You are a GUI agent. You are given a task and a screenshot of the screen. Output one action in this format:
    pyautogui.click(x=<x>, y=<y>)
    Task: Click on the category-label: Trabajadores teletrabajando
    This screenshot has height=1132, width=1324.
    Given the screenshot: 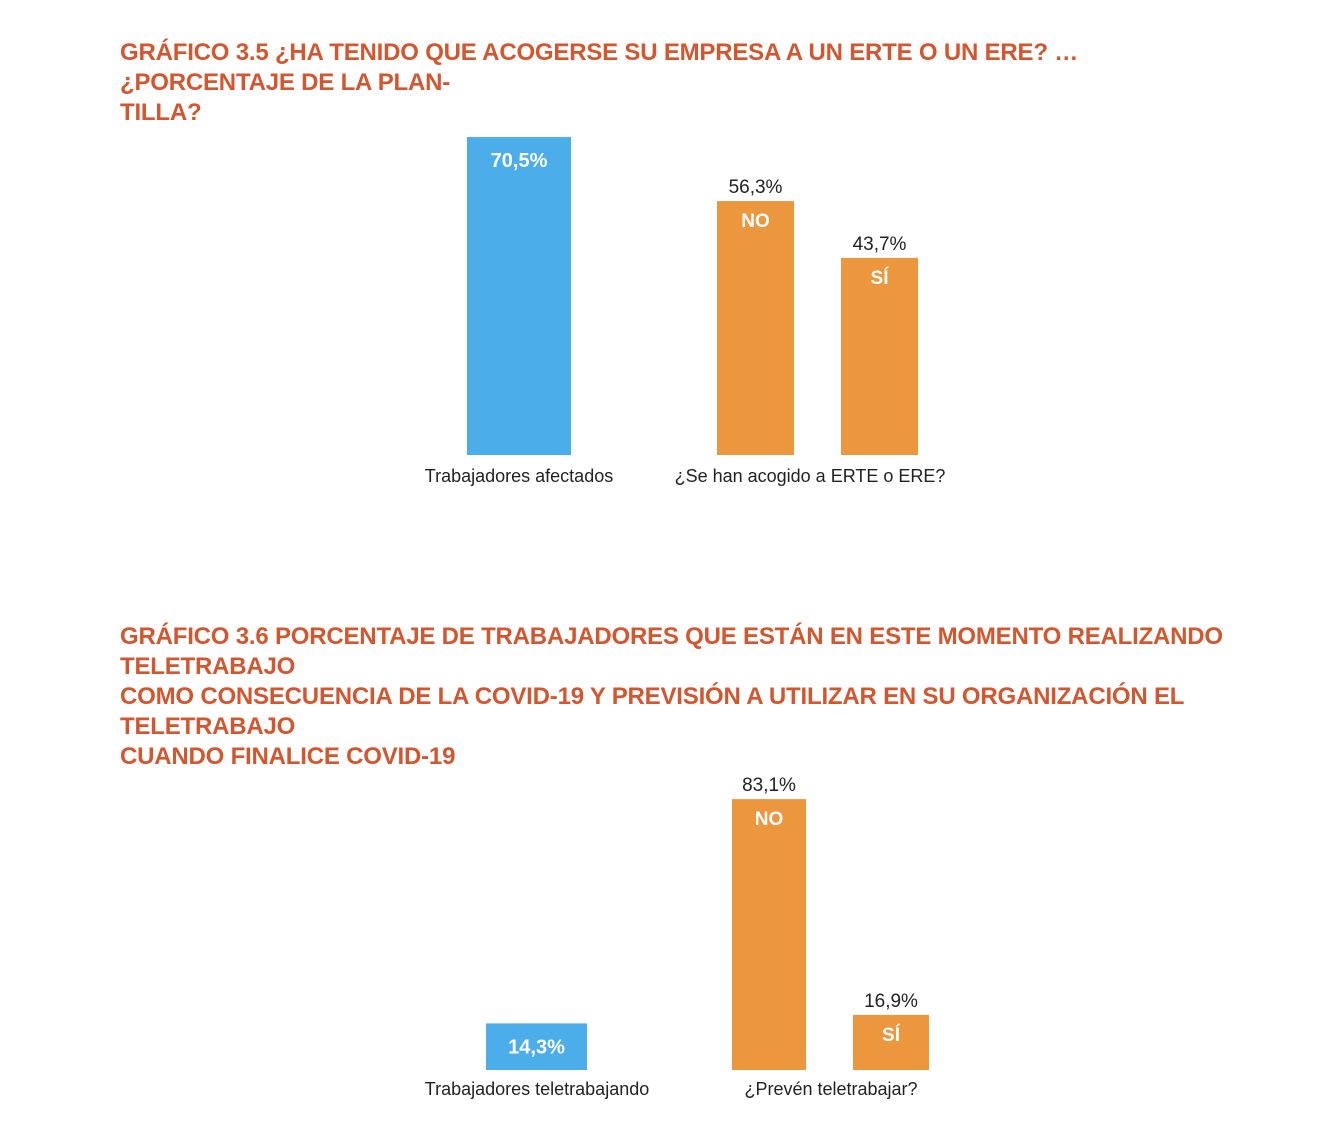 What is the action you would take?
    pyautogui.click(x=537, y=1089)
    